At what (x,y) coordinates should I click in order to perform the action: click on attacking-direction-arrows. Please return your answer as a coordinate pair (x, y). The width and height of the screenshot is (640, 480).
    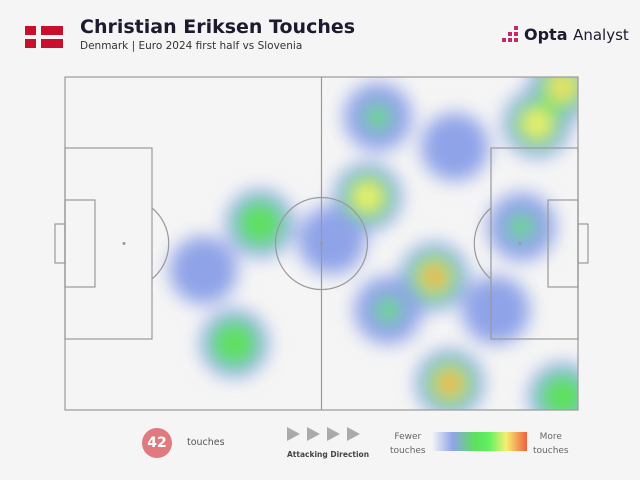
    Looking at the image, I should click on (323, 434).